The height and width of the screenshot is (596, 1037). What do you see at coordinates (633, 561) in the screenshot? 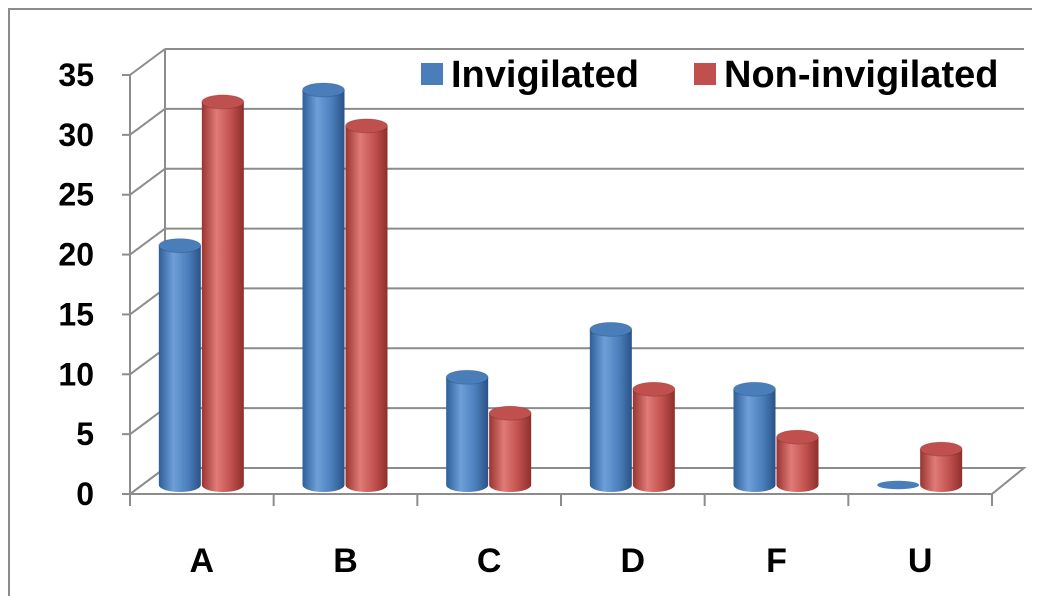
I see `x-tick-label: D` at bounding box center [633, 561].